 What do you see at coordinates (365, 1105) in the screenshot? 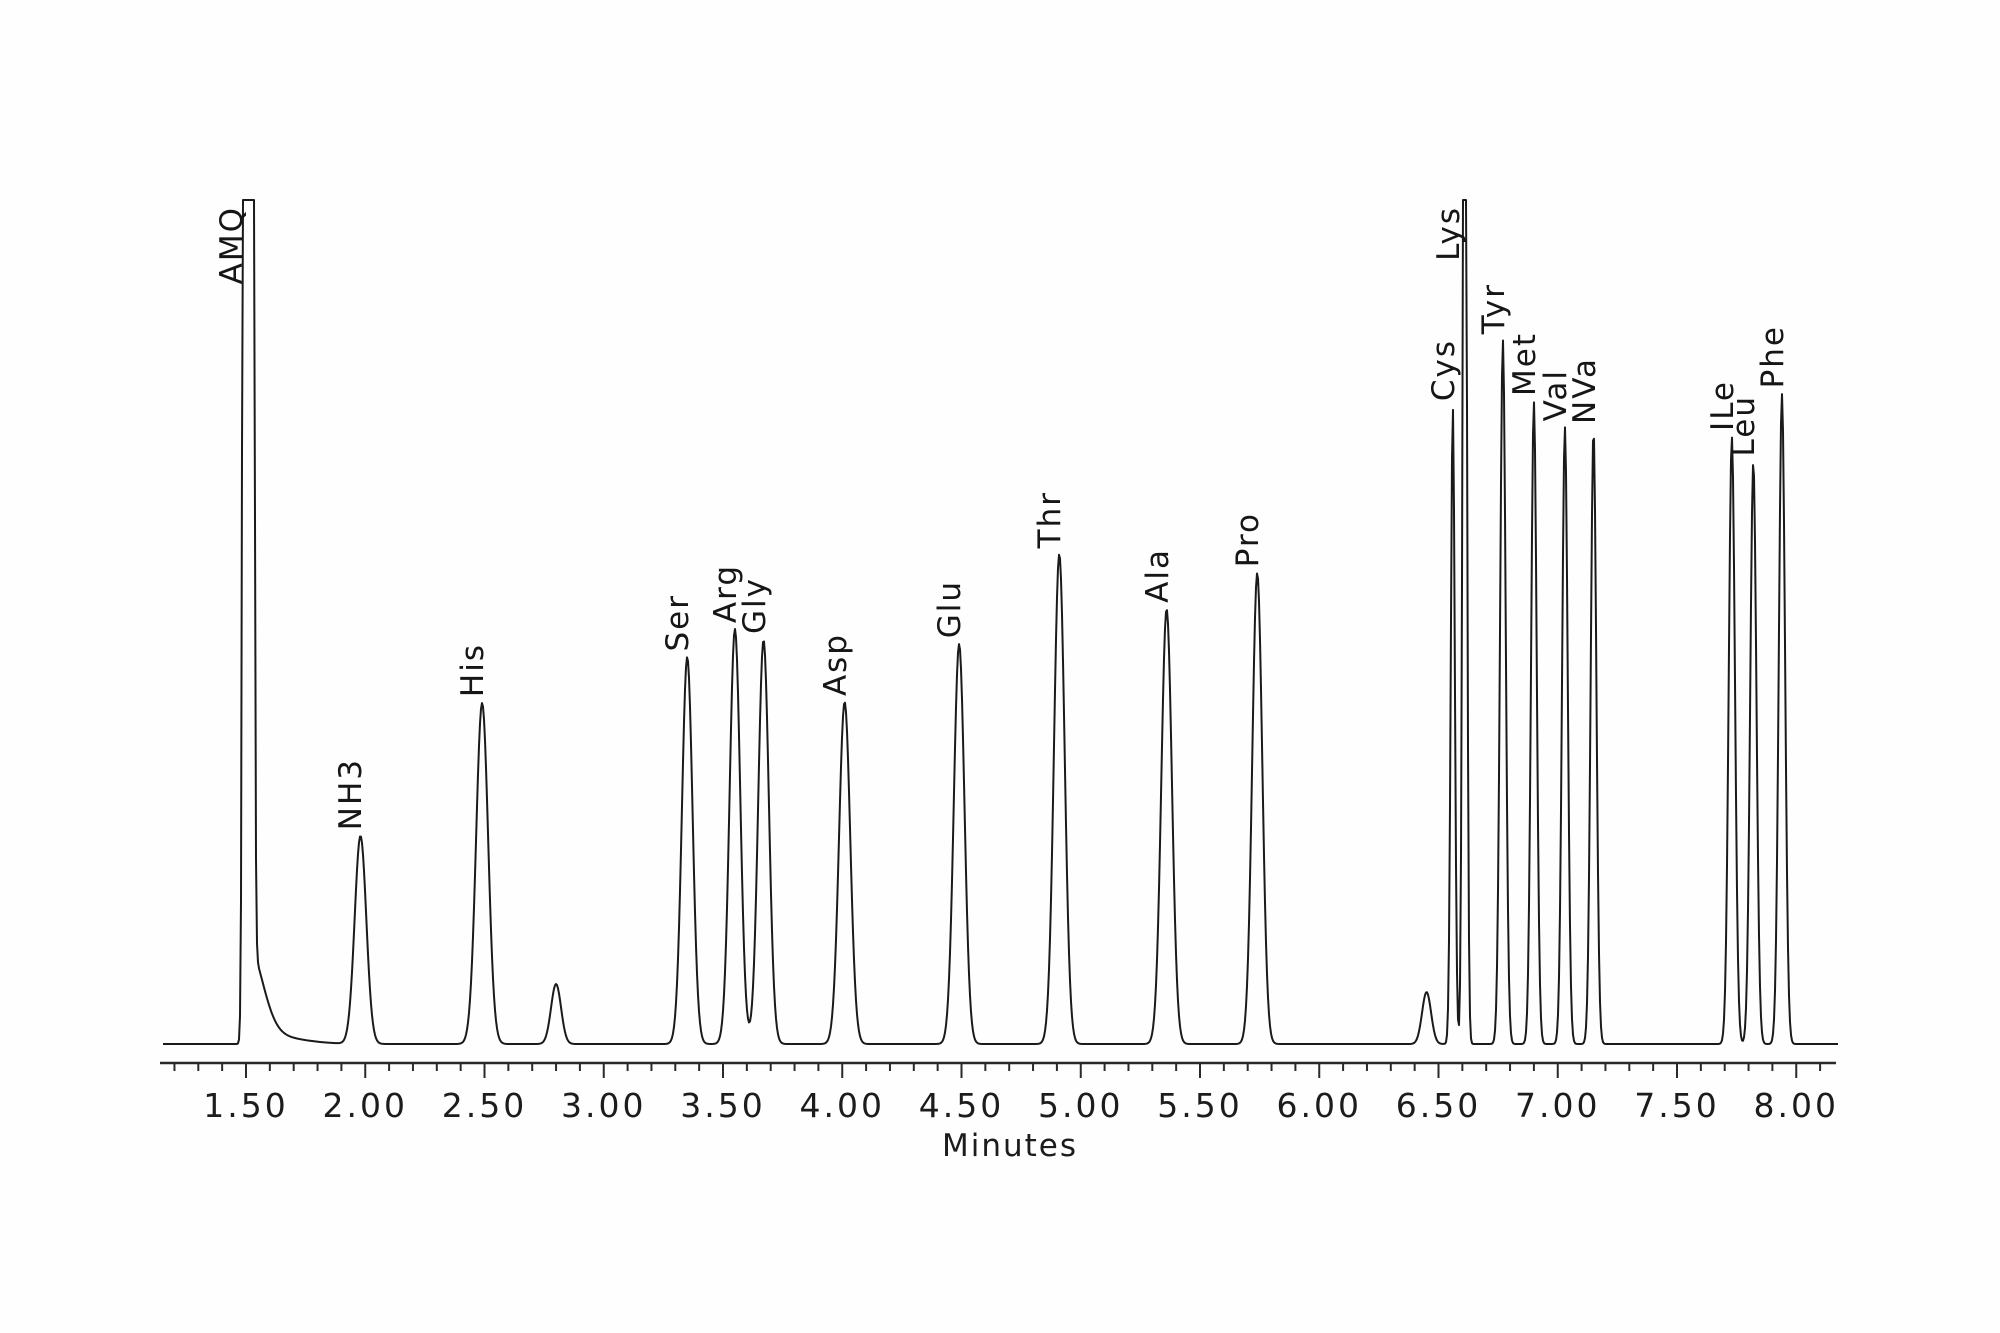
I see `x-tick-label-2.00: 2.00` at bounding box center [365, 1105].